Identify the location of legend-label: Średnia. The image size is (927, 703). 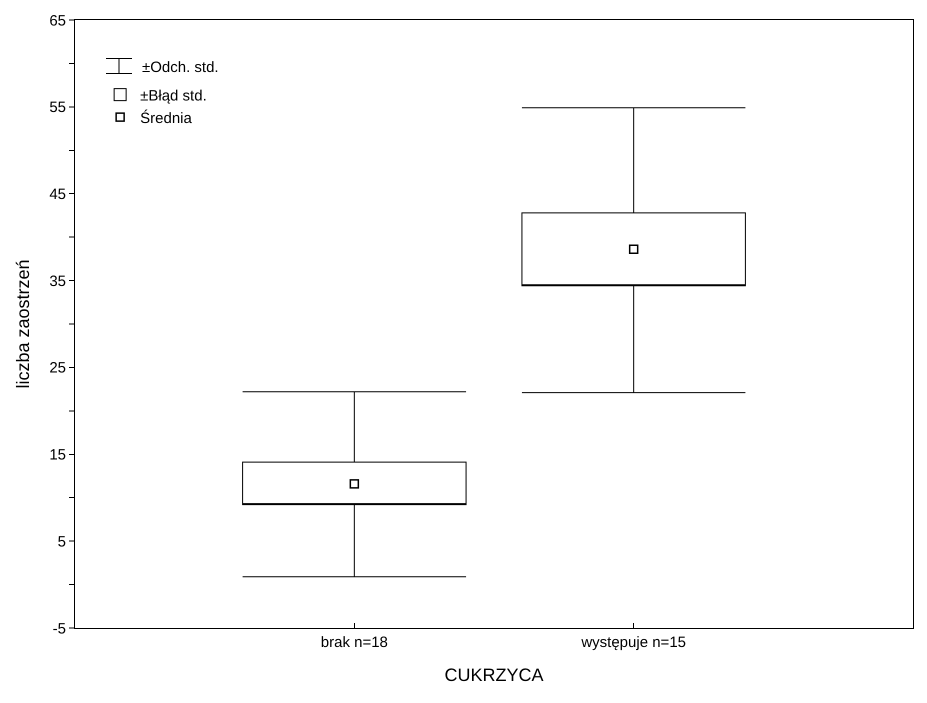
(166, 117).